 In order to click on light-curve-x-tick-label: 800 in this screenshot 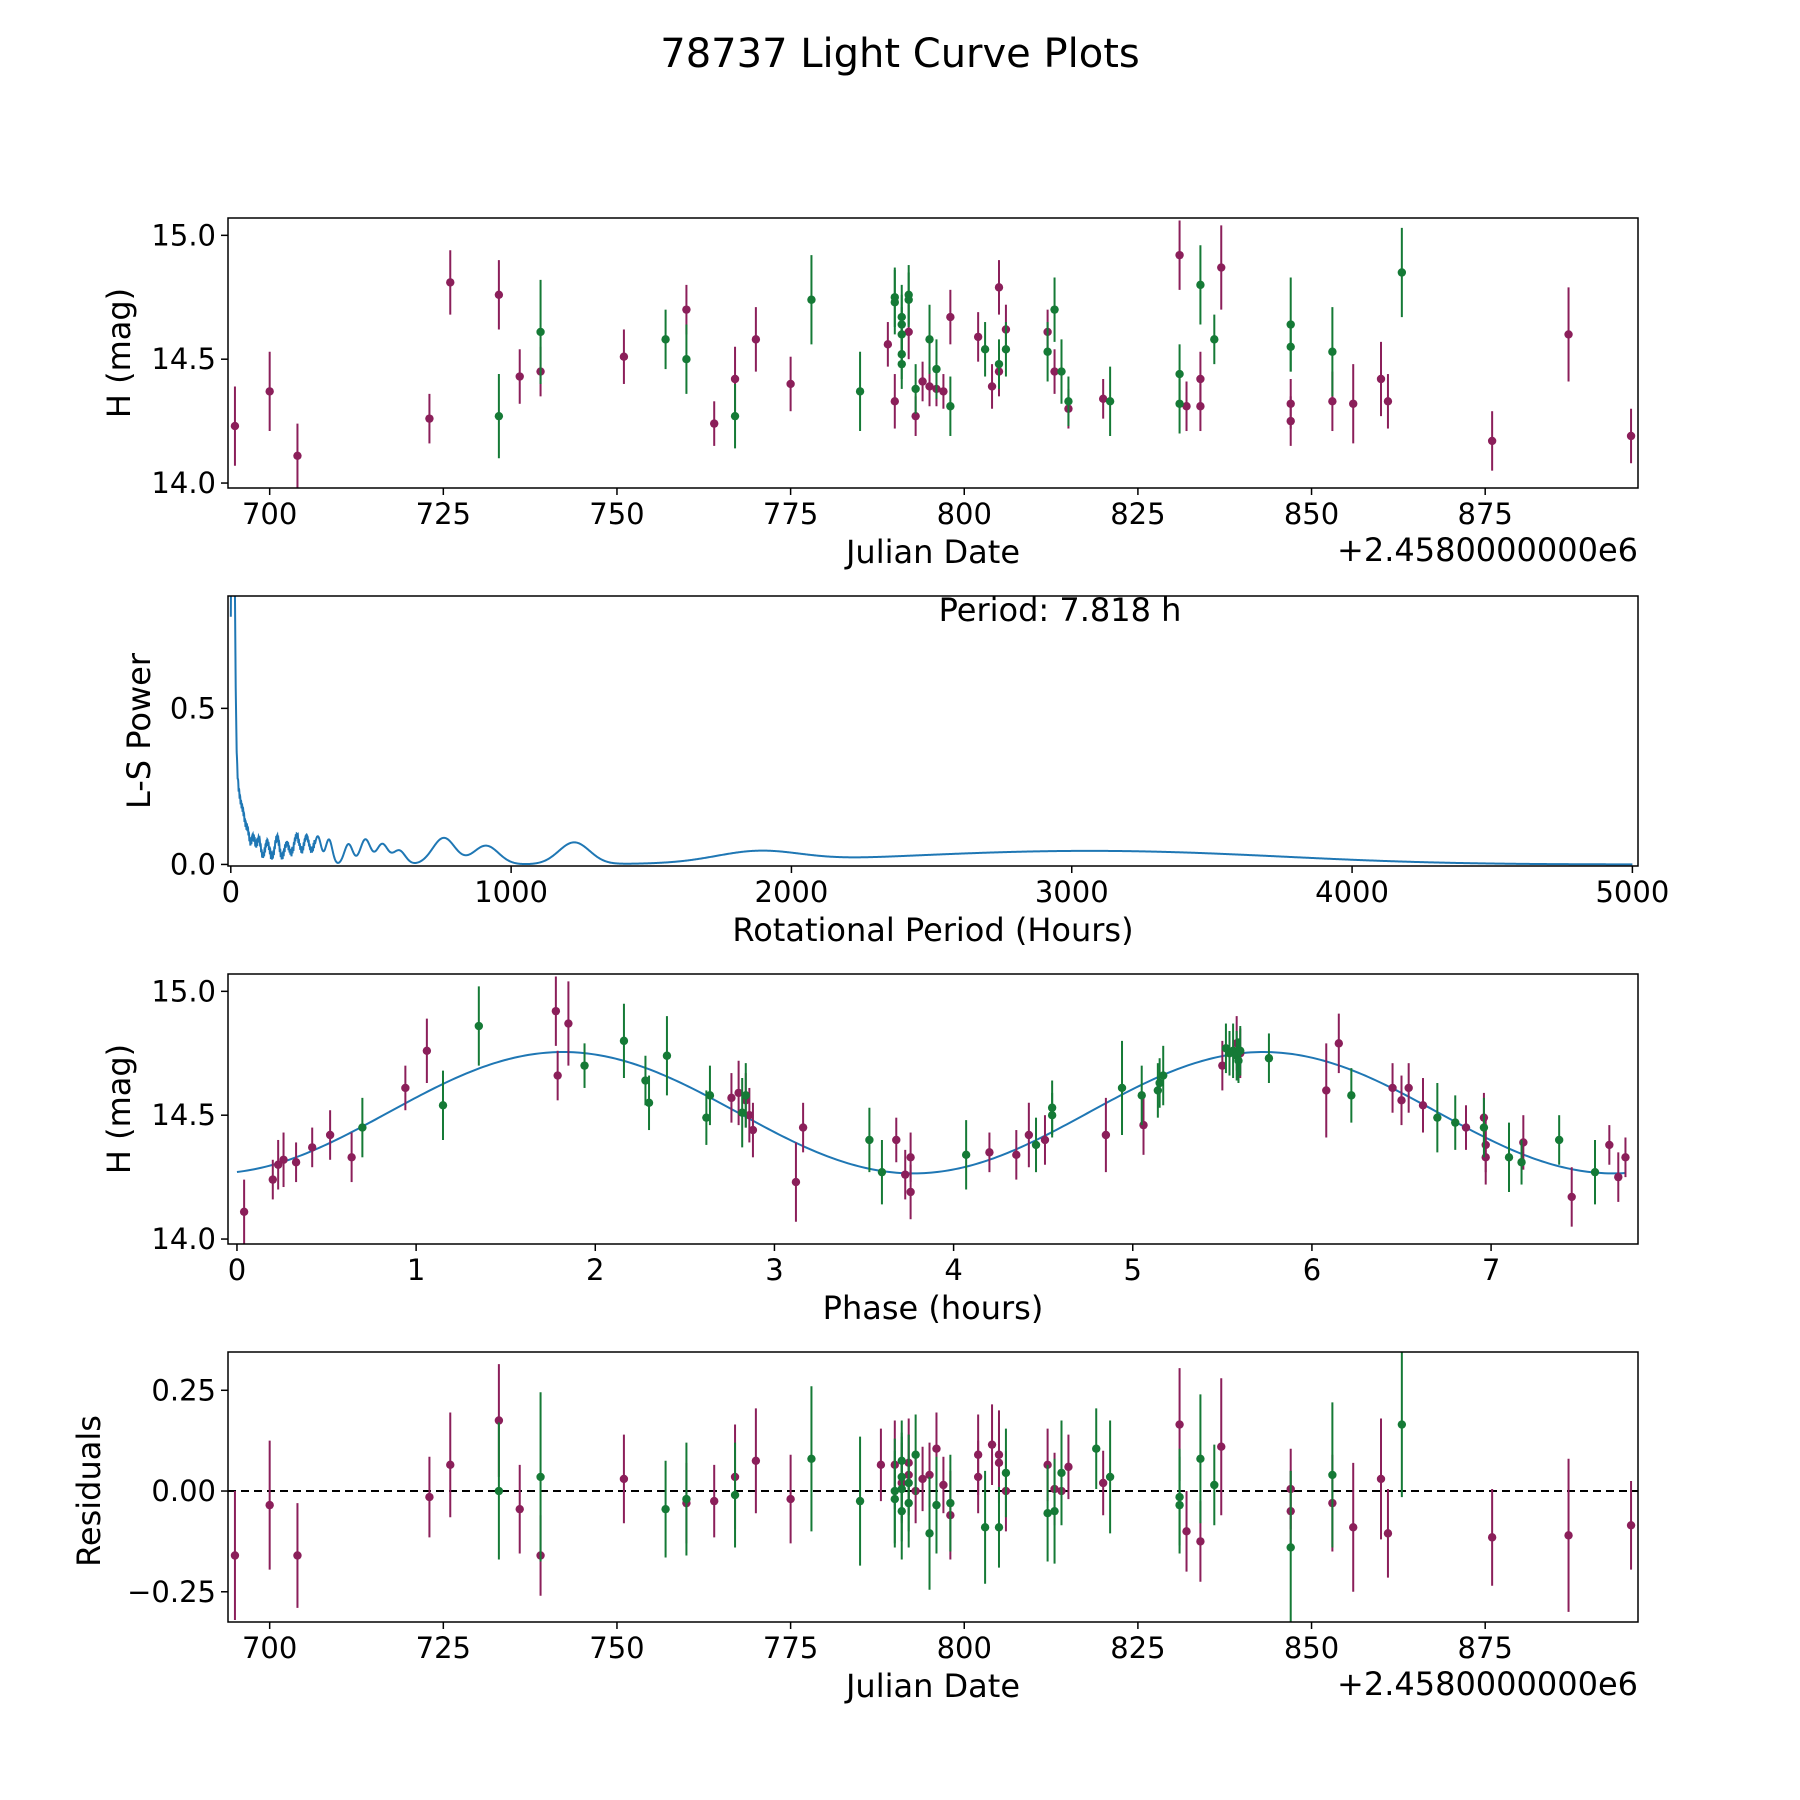, I will do `click(964, 514)`.